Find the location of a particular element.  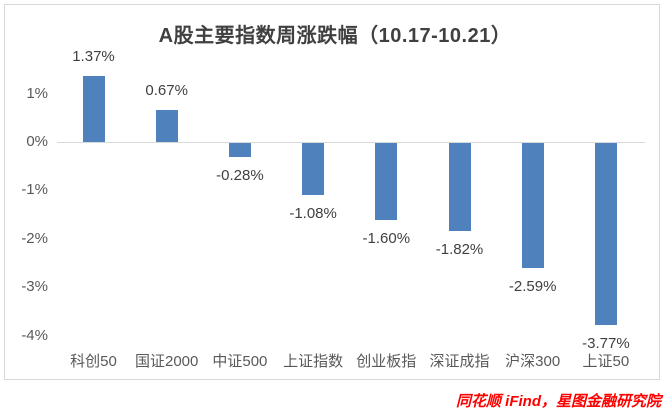

y-tick-label: 0% is located at coordinates (37, 141).